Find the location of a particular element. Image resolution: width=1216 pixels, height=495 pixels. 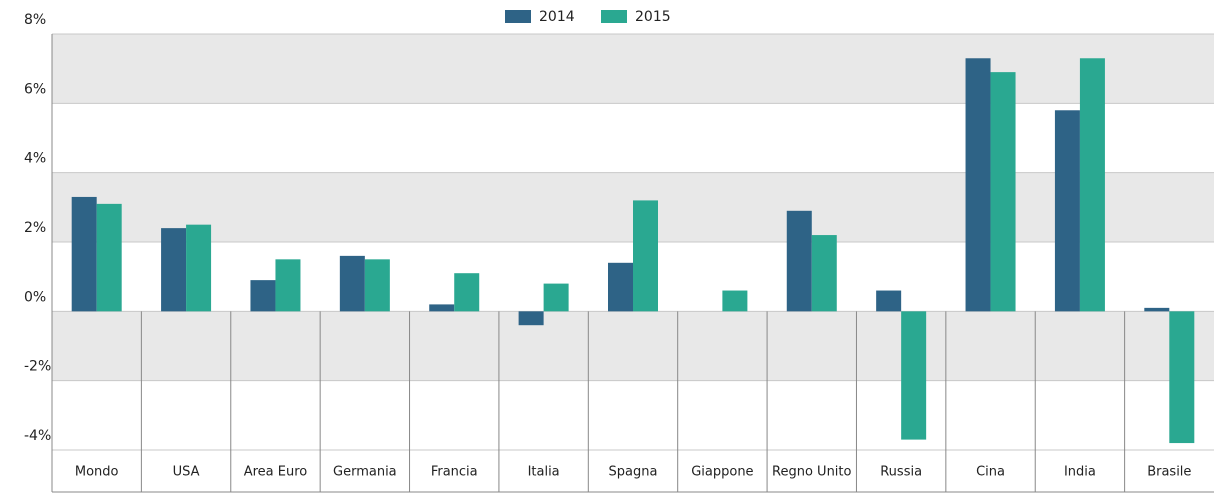

x-tick-label: USA is located at coordinates (186, 472).